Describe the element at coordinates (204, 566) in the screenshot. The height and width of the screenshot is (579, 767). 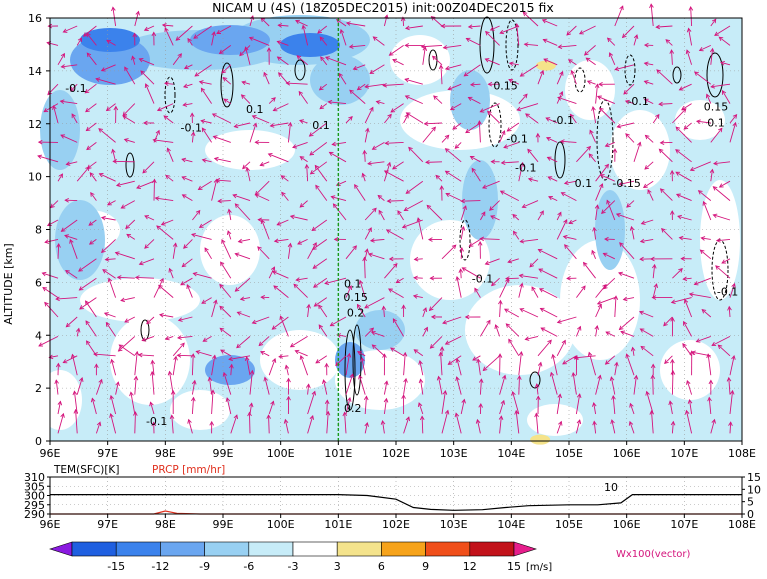
I see `colorbar-tick-label: -9` at that location.